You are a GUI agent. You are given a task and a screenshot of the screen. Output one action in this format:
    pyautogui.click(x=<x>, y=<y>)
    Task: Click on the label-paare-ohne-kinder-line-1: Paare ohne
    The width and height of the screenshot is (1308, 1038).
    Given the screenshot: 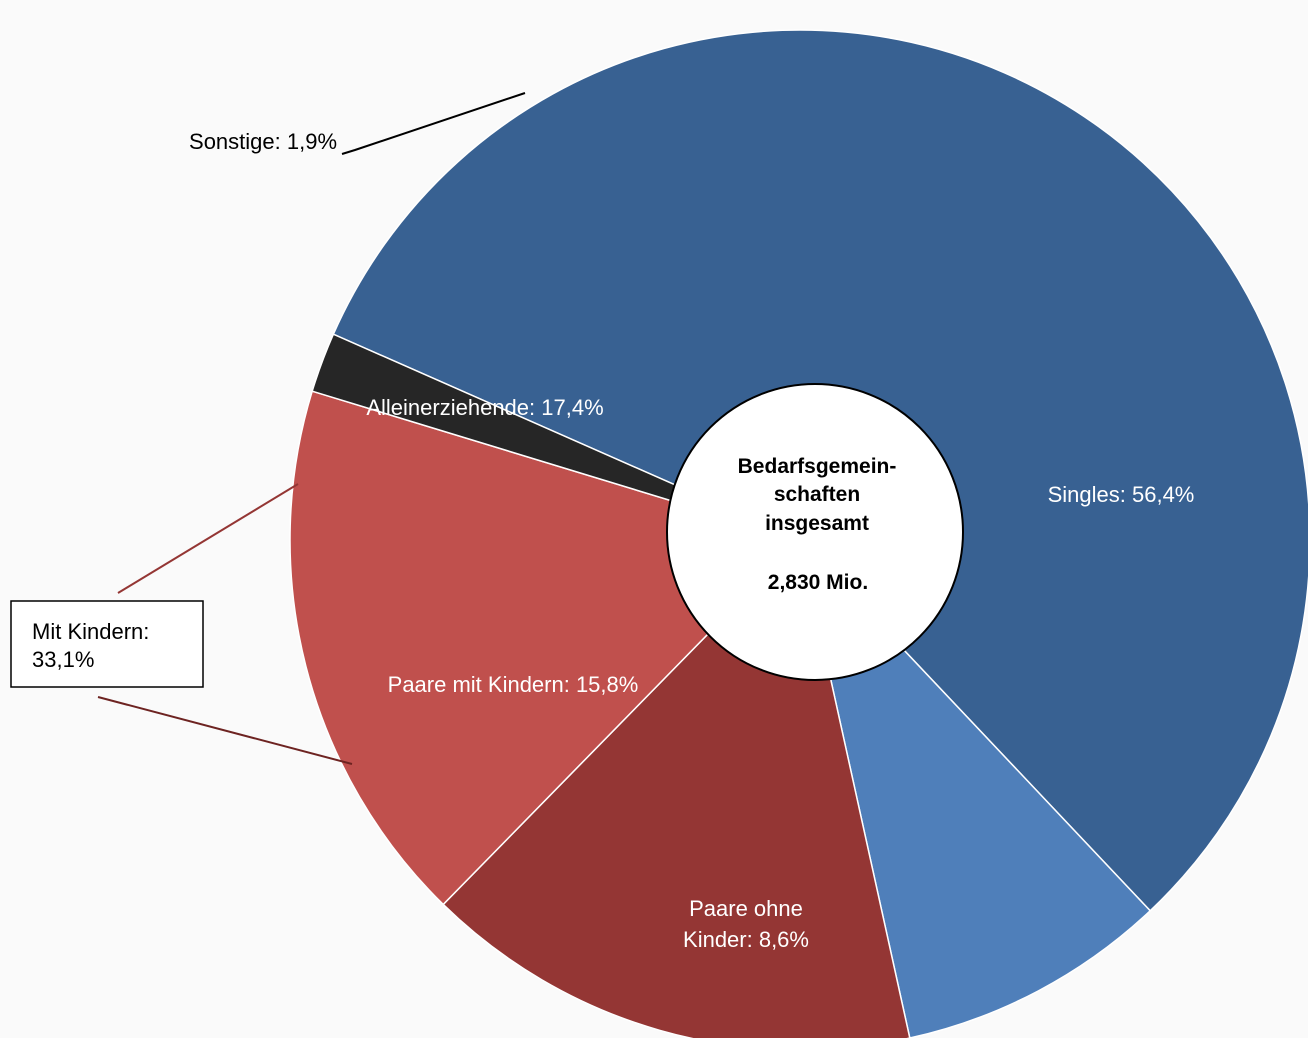 What is the action you would take?
    pyautogui.click(x=746, y=908)
    